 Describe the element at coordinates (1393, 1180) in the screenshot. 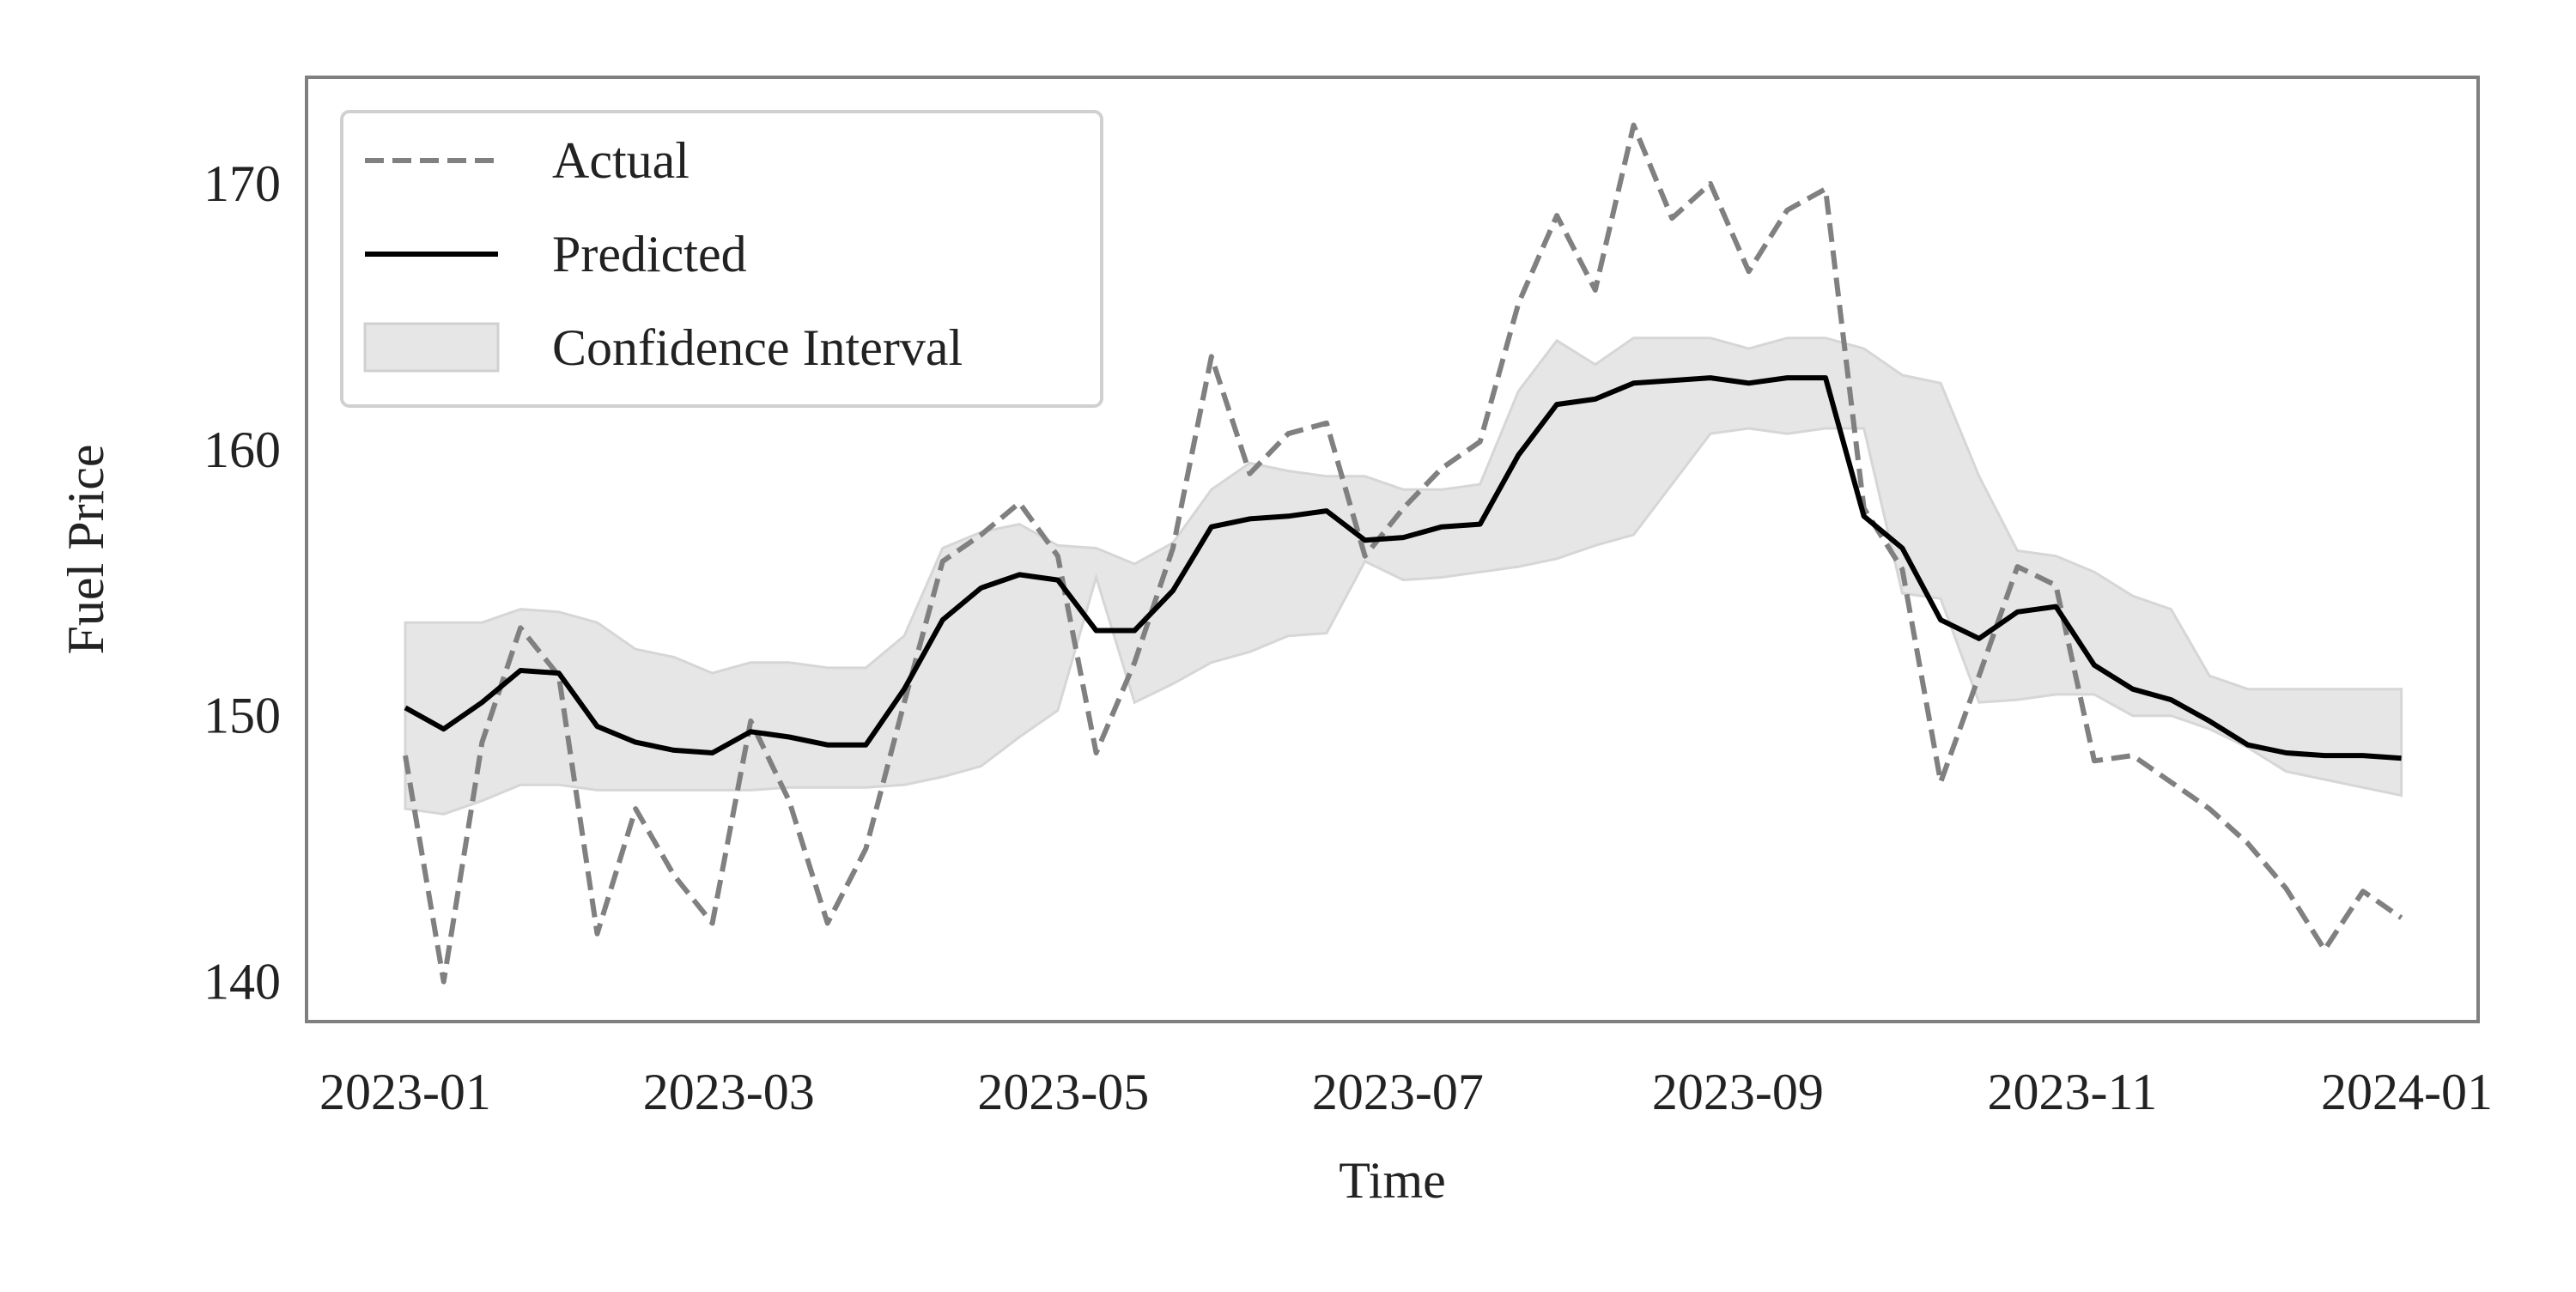

I see `x-axis-label: Time` at that location.